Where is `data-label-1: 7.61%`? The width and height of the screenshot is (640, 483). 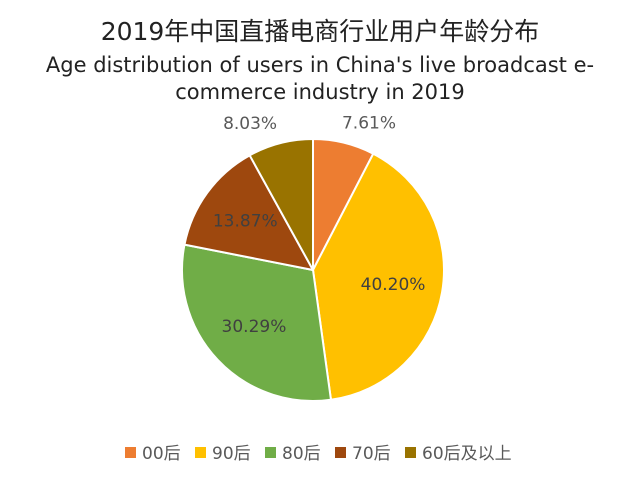 data-label-1: 7.61% is located at coordinates (369, 123).